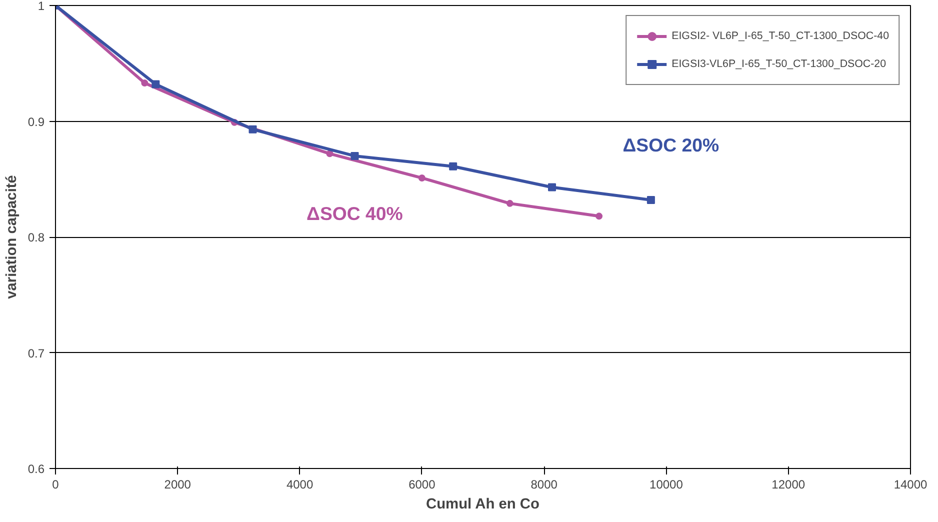 The image size is (938, 522). What do you see at coordinates (56, 485) in the screenshot?
I see `x-tick-label: 0` at bounding box center [56, 485].